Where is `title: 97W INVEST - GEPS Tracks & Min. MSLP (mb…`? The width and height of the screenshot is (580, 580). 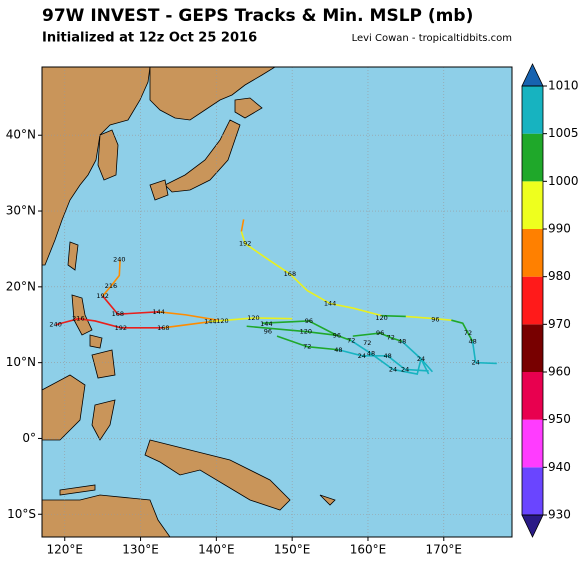 title: 97W INVEST - GEPS Tracks & Min. MSLP (mb… is located at coordinates (257, 16).